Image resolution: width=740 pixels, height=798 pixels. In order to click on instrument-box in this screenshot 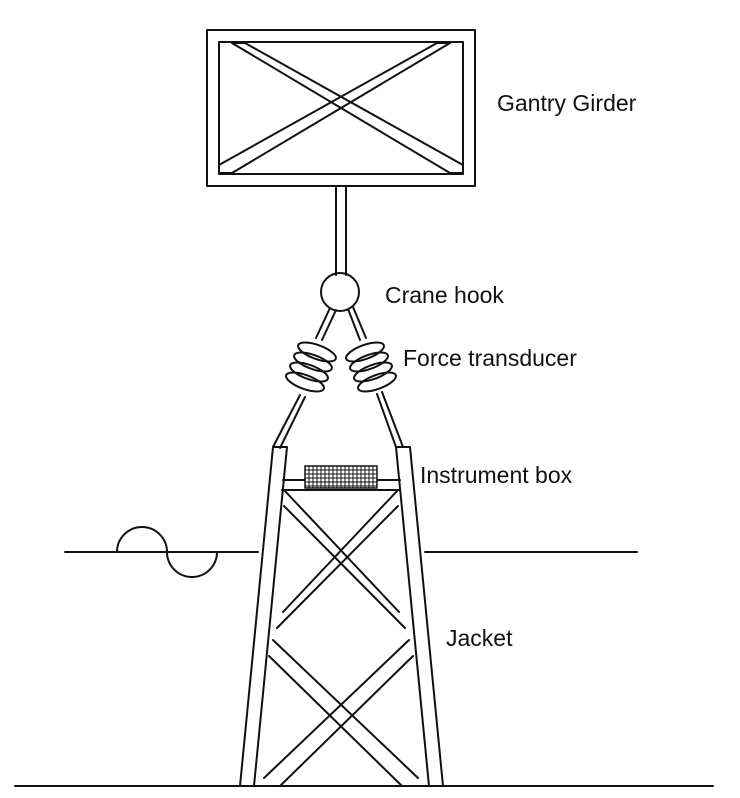, I will do `click(341, 477)`.